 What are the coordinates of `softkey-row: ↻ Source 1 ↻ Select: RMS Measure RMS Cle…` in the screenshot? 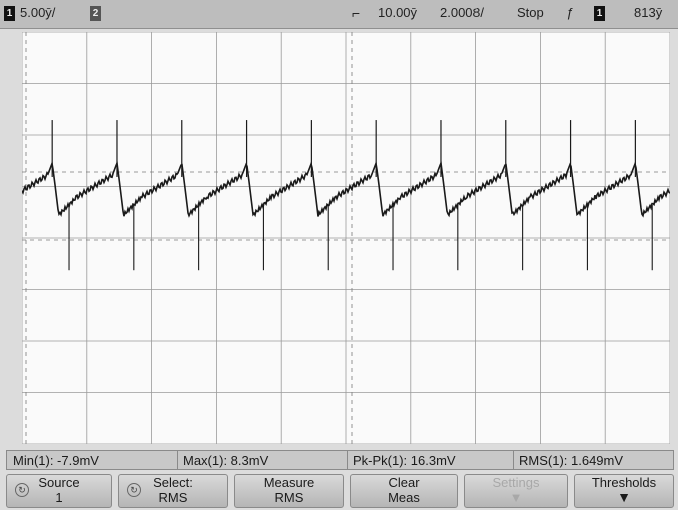 It's located at (339, 491).